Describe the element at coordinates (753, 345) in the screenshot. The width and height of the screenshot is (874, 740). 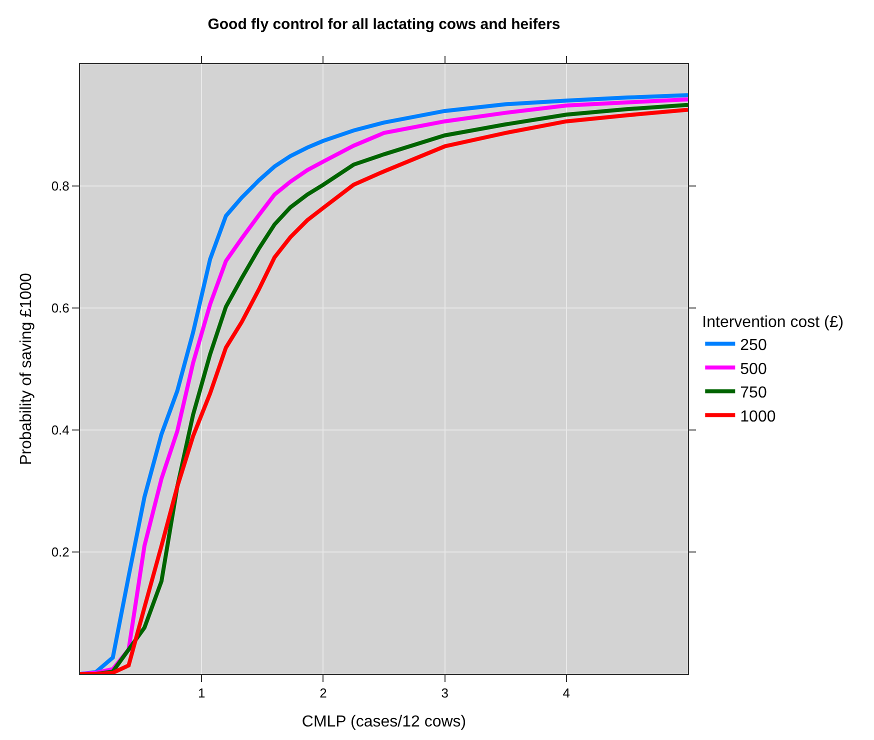
I see `legend-label: 250` at that location.